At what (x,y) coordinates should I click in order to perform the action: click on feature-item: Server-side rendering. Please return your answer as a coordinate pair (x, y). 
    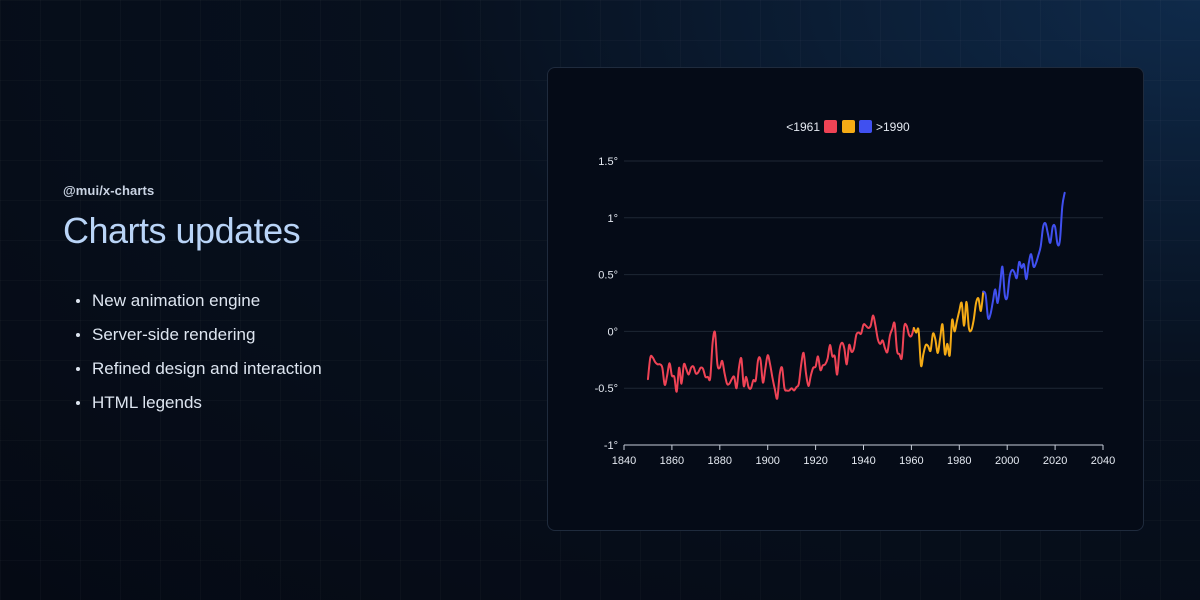
    Looking at the image, I should click on (283, 335).